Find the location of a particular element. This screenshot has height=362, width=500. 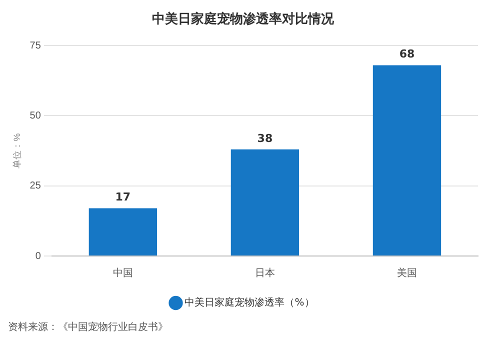

y-tick-label: 0 is located at coordinates (38, 256).